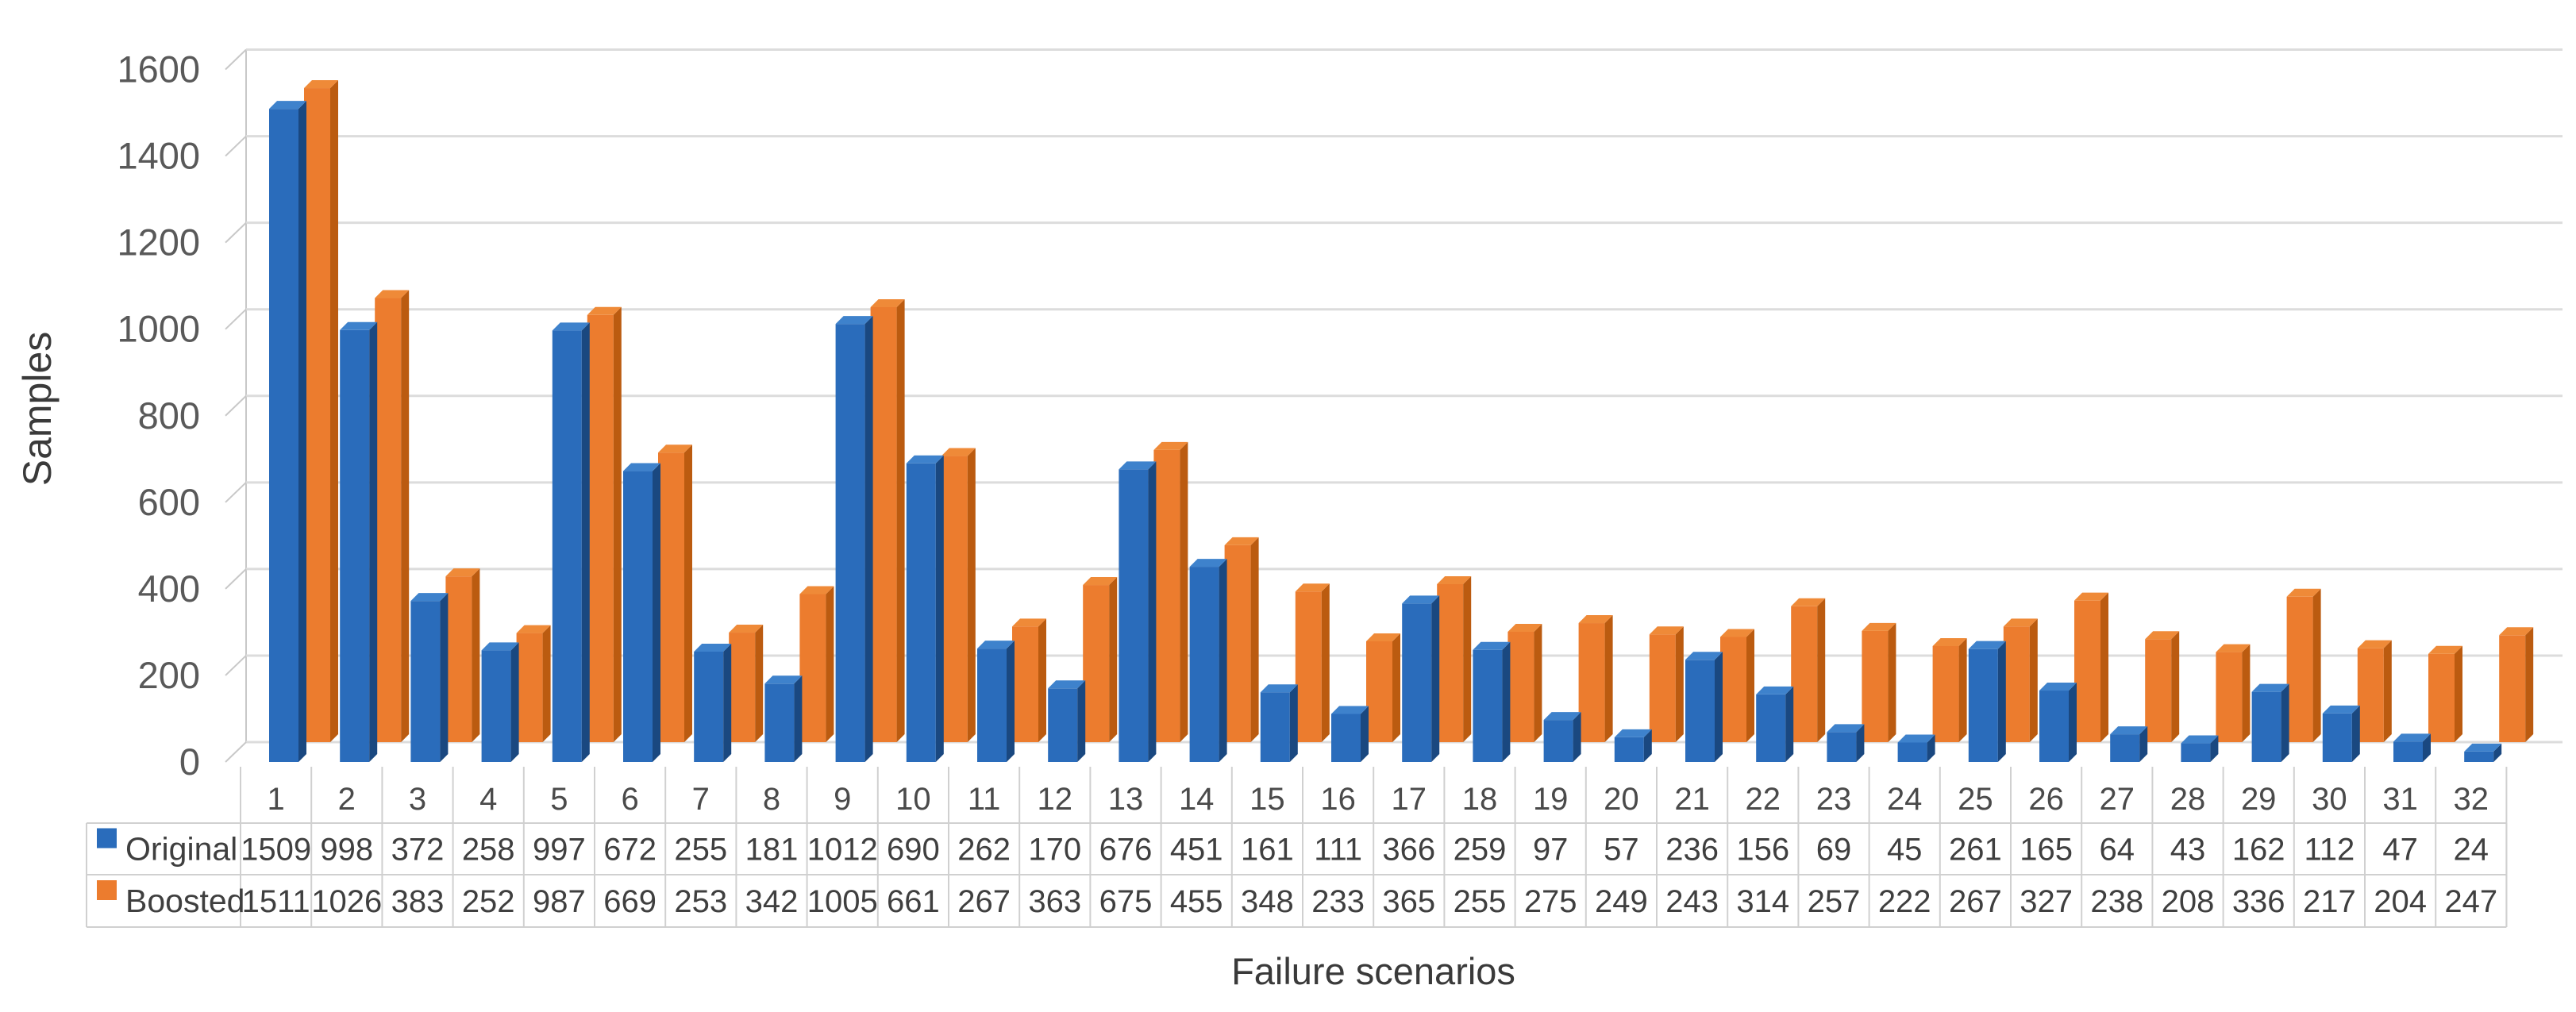  I want to click on bar-original-4-top, so click(500, 646).